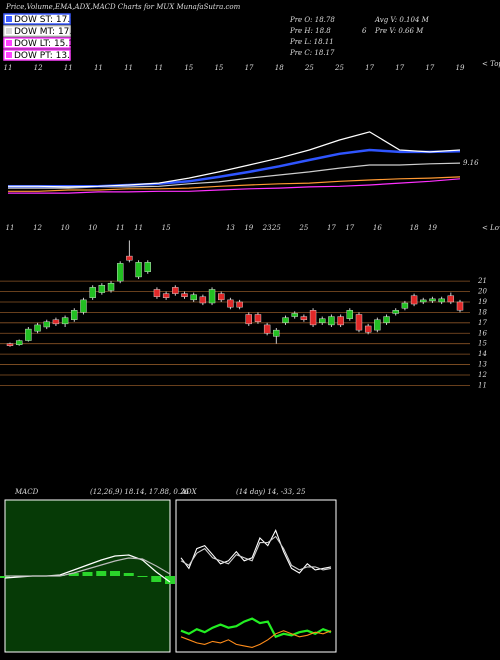 The image size is (500, 660). What do you see at coordinates (402, 20) in the screenshot?
I see `info-text: Avg V: 0.104 M` at bounding box center [402, 20].